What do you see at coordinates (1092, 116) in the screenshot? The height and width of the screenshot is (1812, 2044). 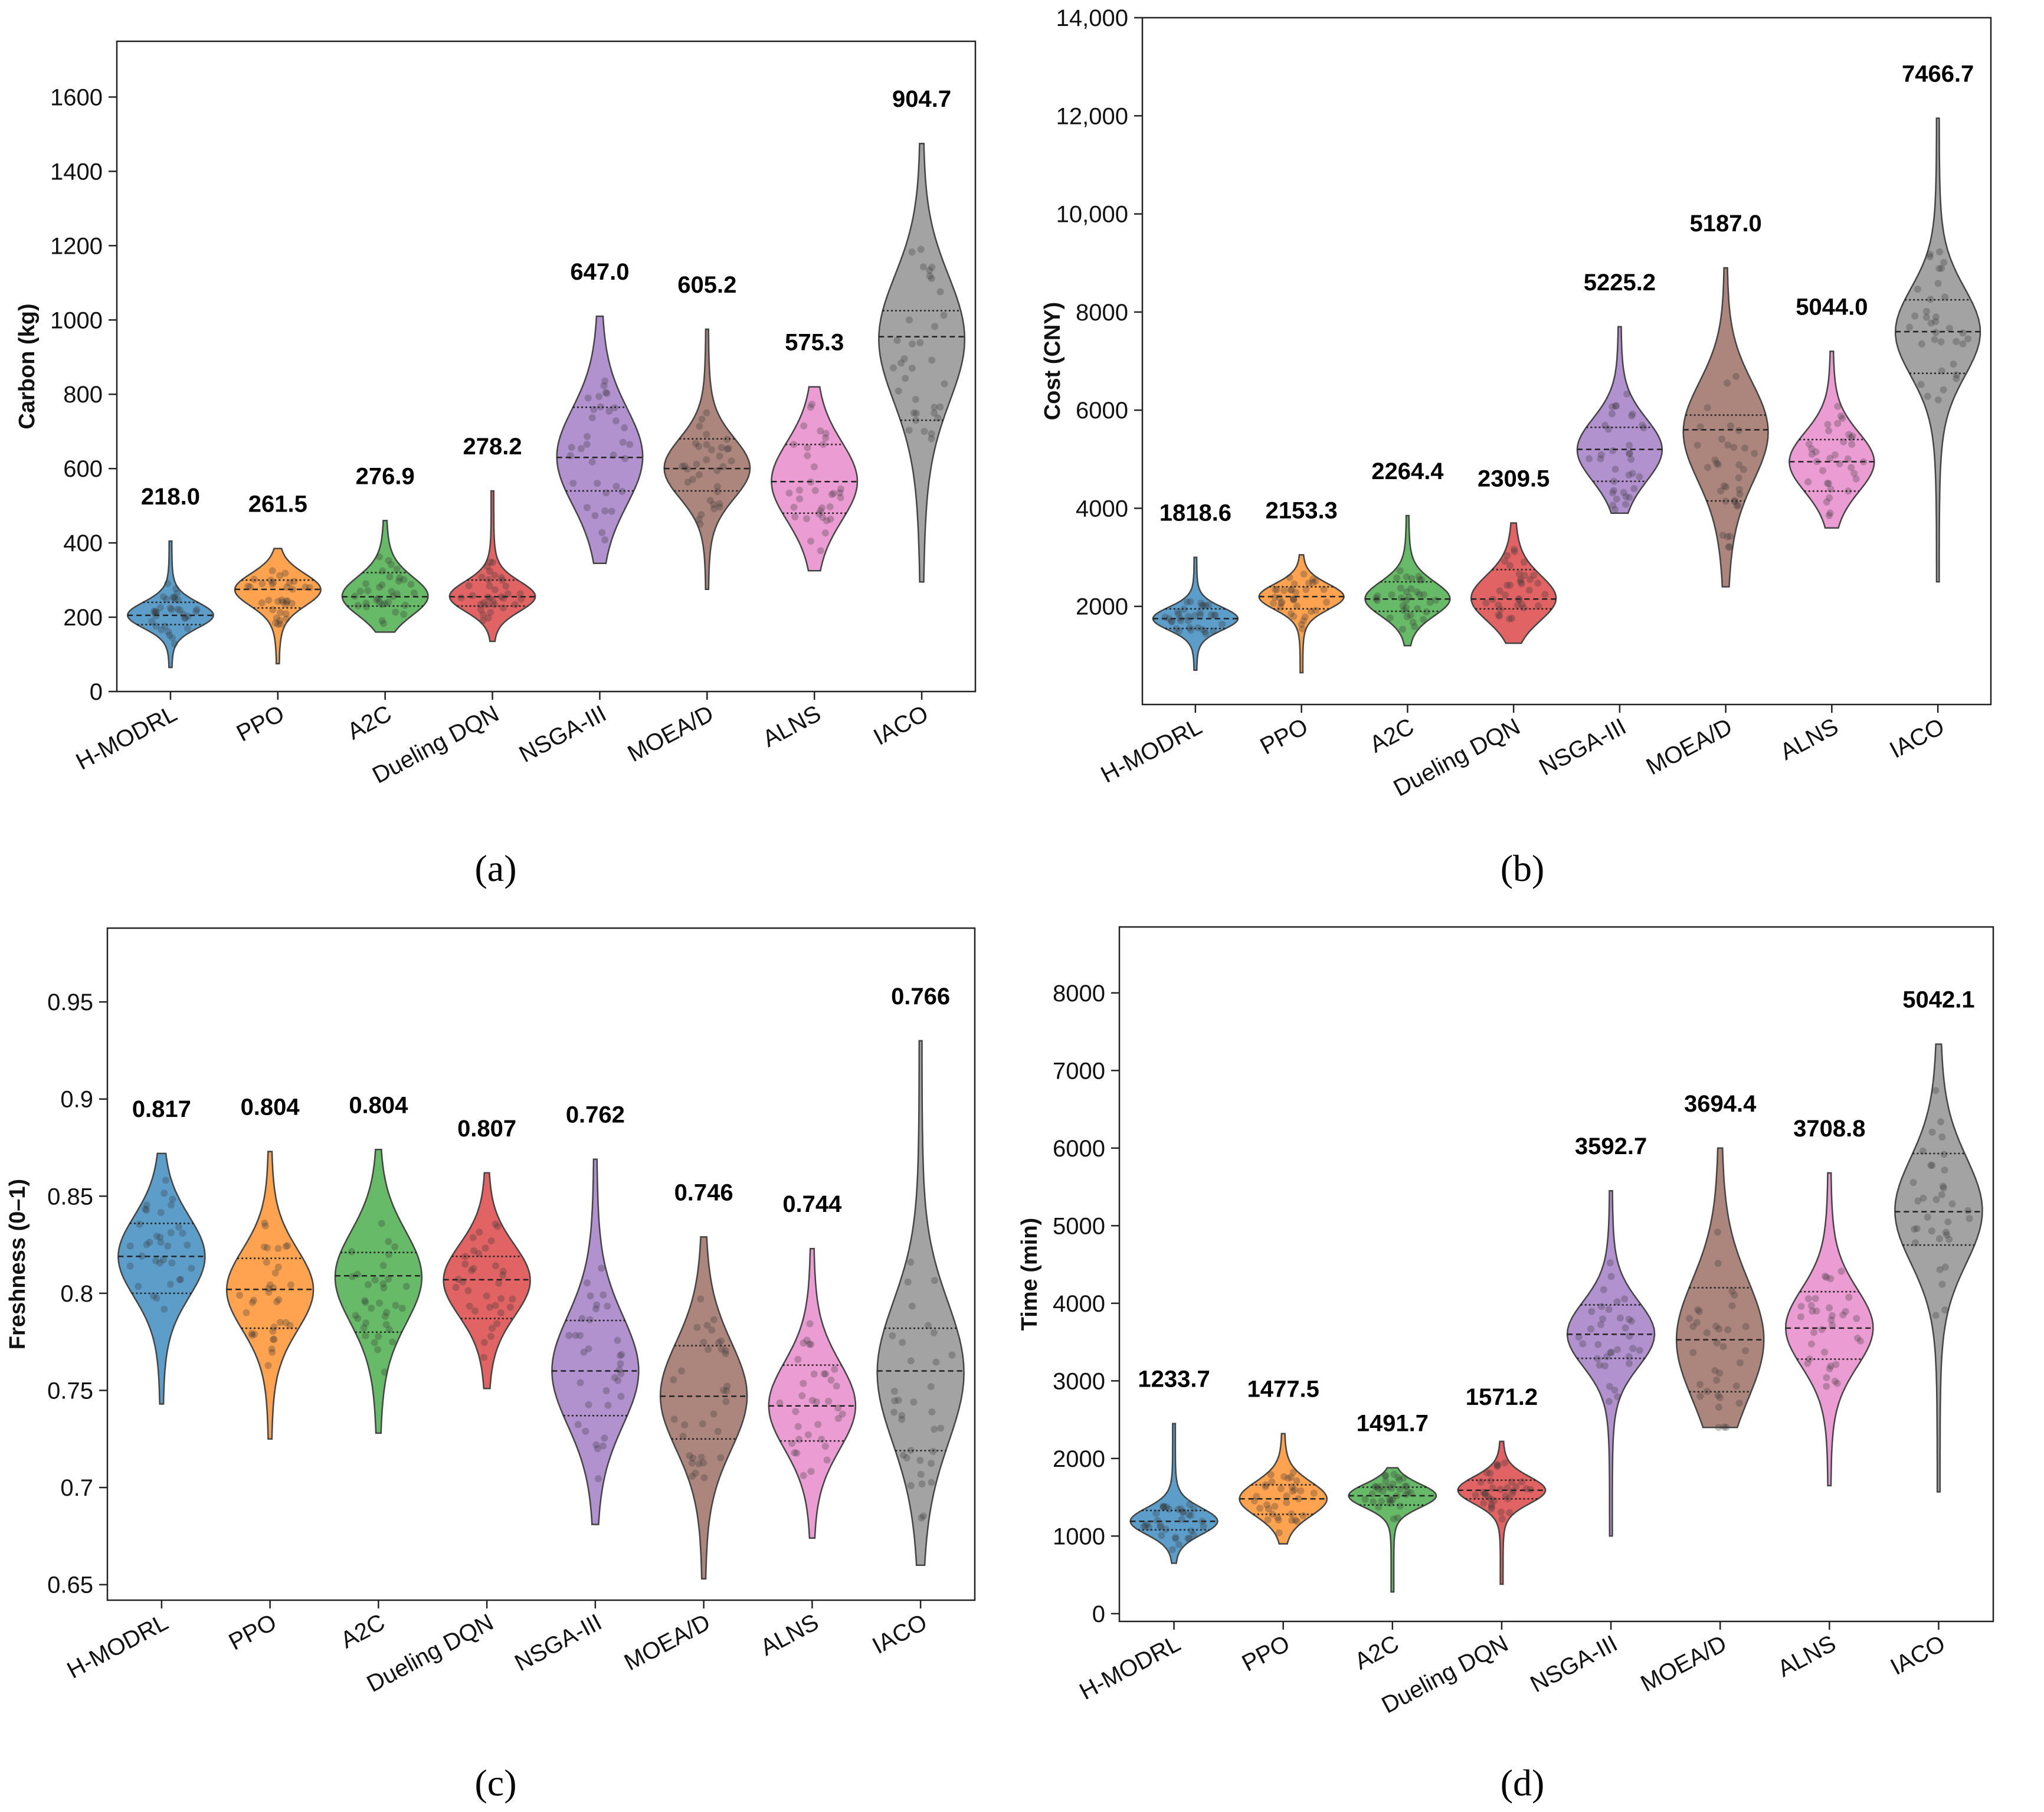 I see `y-tick-label: 12,000` at bounding box center [1092, 116].